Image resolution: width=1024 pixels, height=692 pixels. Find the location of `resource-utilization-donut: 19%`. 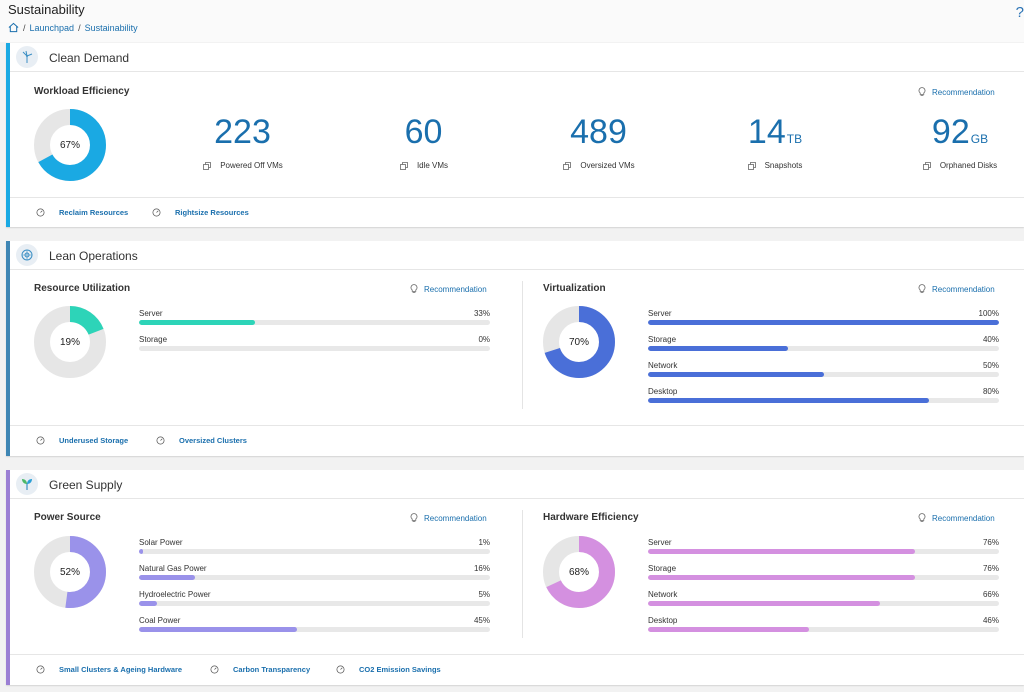

resource-utilization-donut: 19% is located at coordinates (70, 342).